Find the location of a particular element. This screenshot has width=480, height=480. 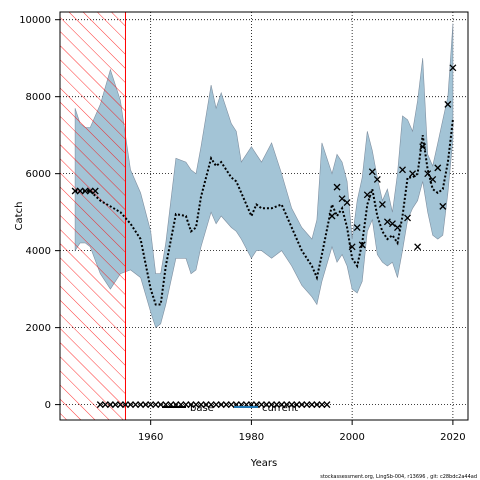

x-tick-label: 1980 is located at coordinates (251, 437).